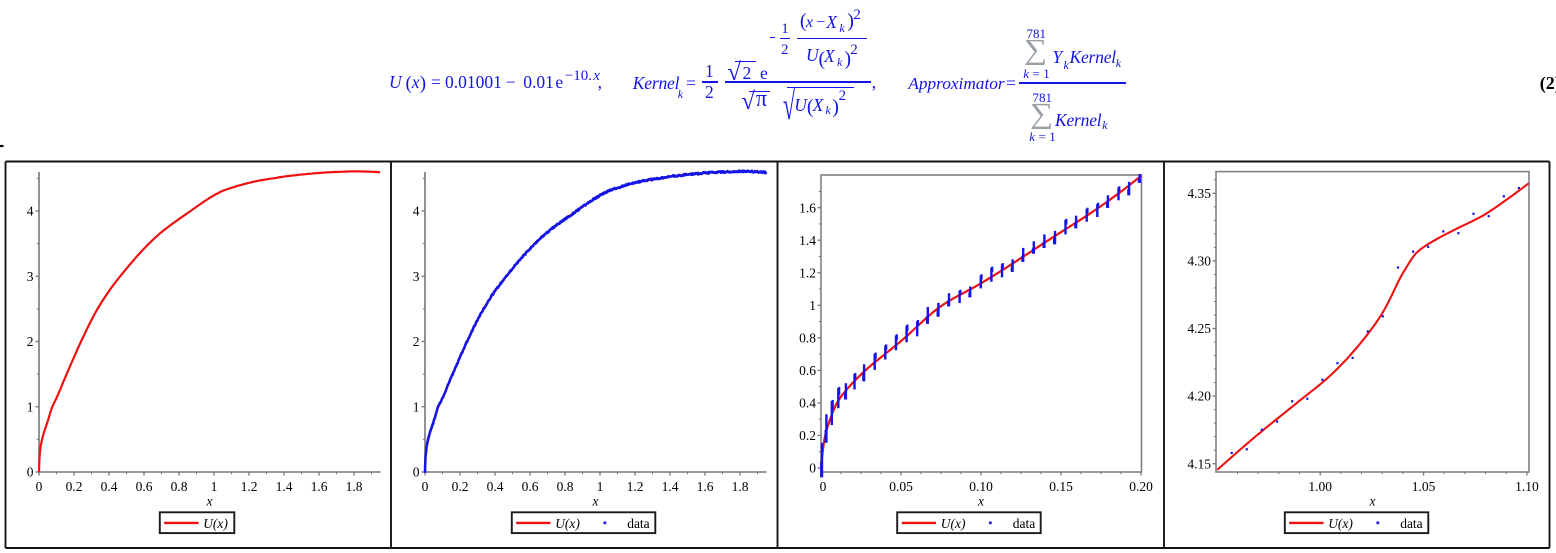  I want to click on svg-text: 4.25, so click(1199, 328).